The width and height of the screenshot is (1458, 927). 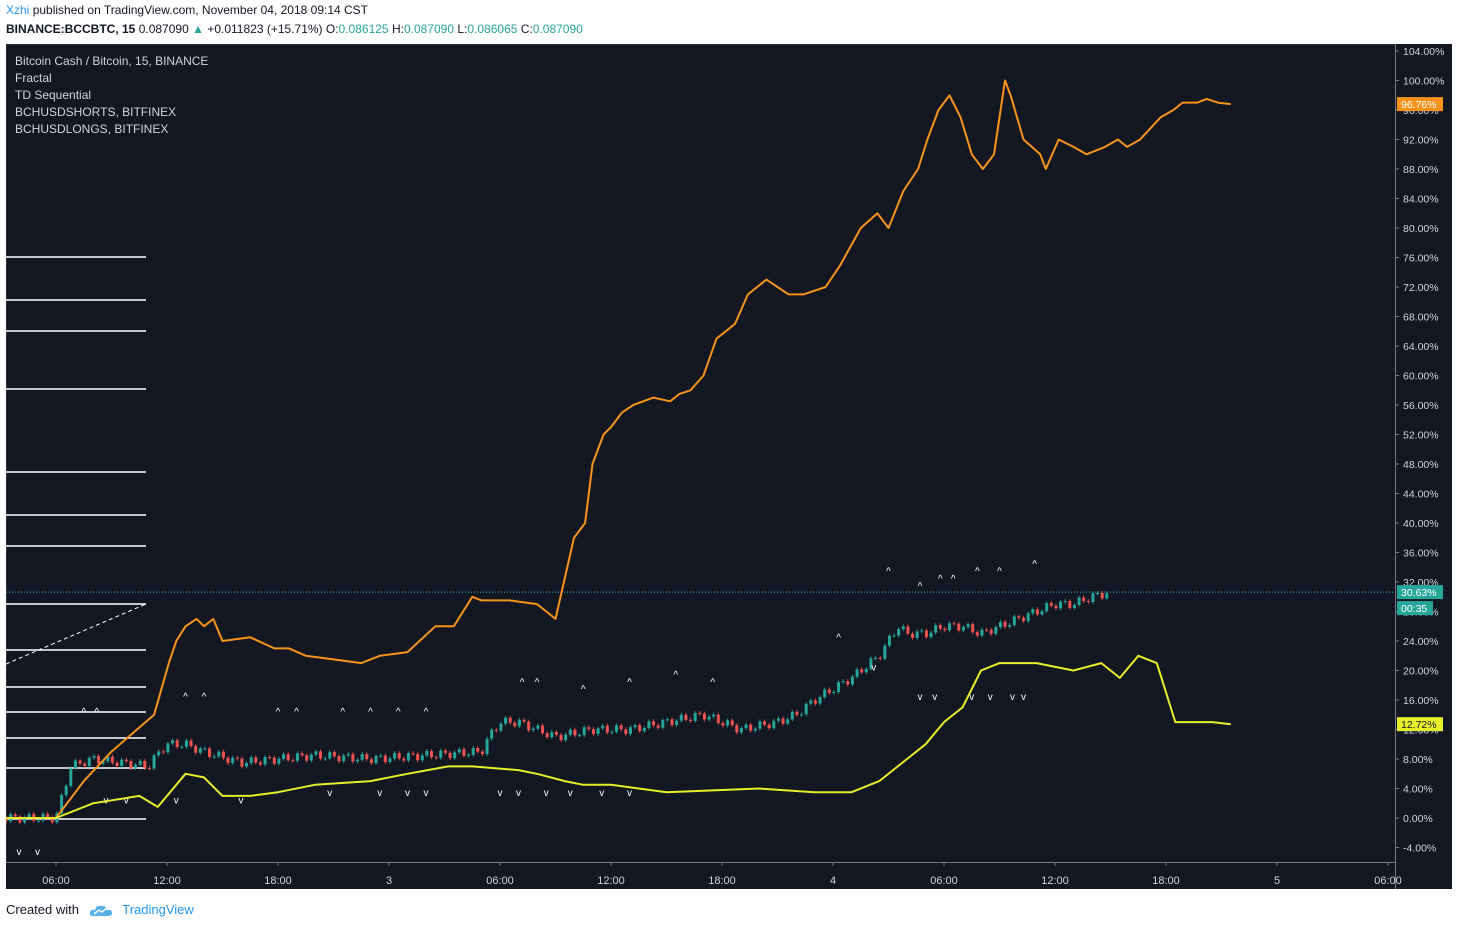 I want to click on y-tick-label: 4.00%, so click(x=1418, y=790).